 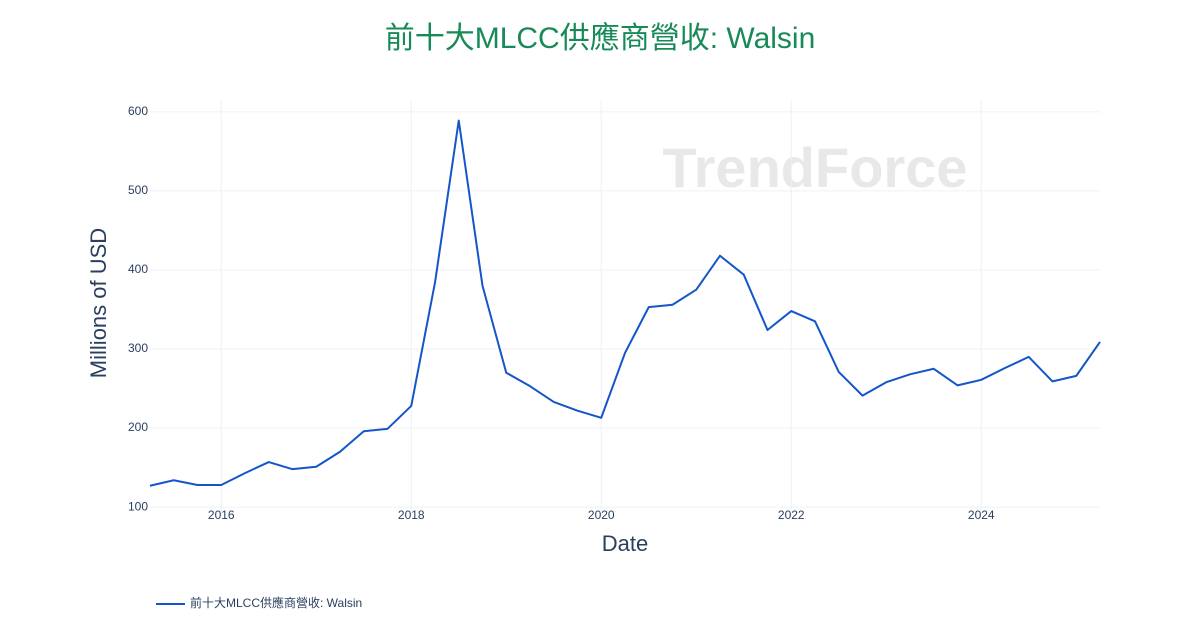 What do you see at coordinates (411, 515) in the screenshot?
I see `x-tick-label: 2018` at bounding box center [411, 515].